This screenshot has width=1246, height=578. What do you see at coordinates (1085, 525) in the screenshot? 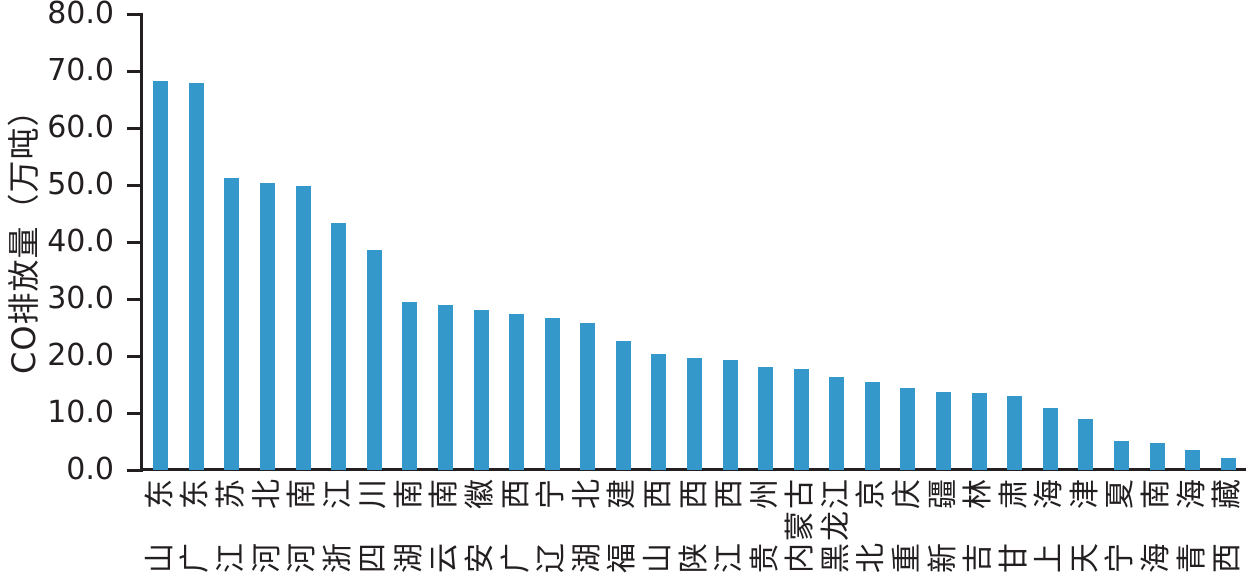
I see `x-tick-label: 天 津` at bounding box center [1085, 525].